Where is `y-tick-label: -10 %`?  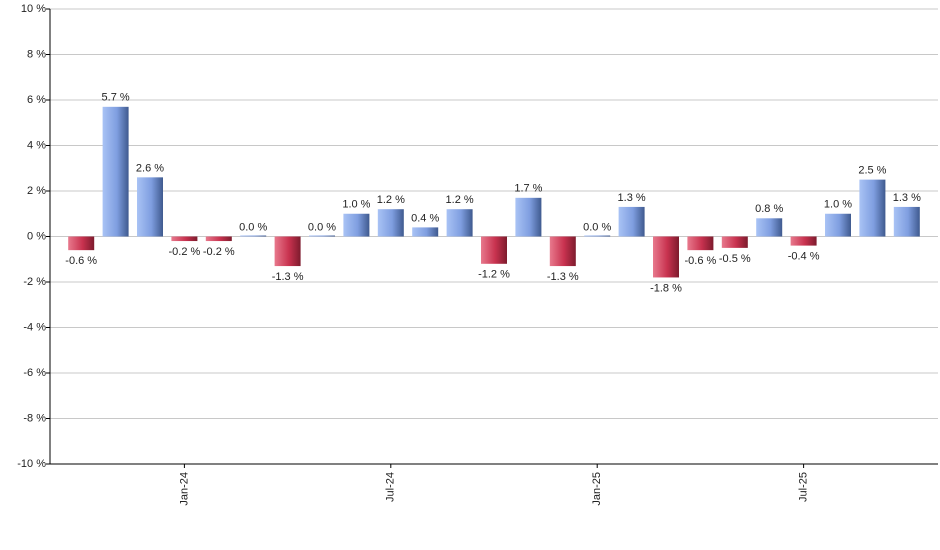 y-tick-label: -10 % is located at coordinates (31, 464).